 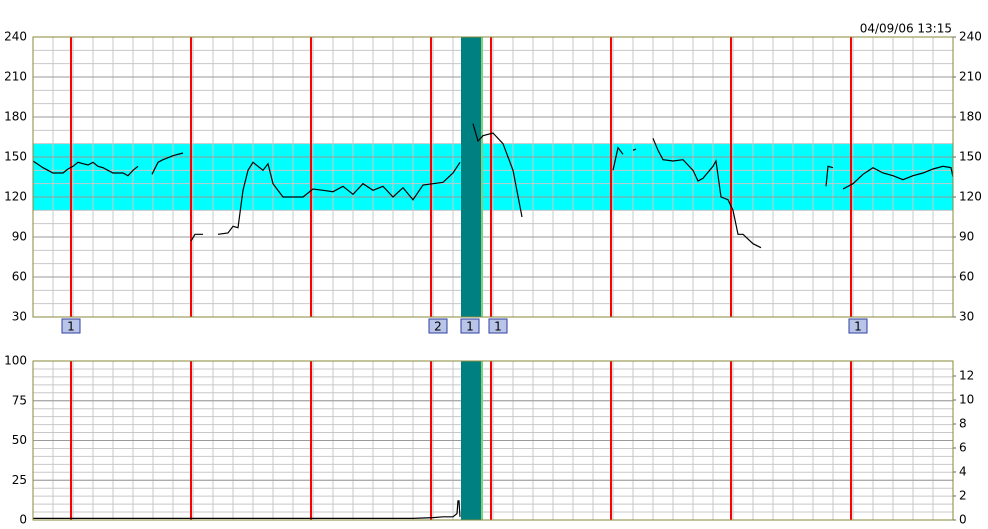 What do you see at coordinates (966, 317) in the screenshot?
I see `y2-tick-label: 30` at bounding box center [966, 317].